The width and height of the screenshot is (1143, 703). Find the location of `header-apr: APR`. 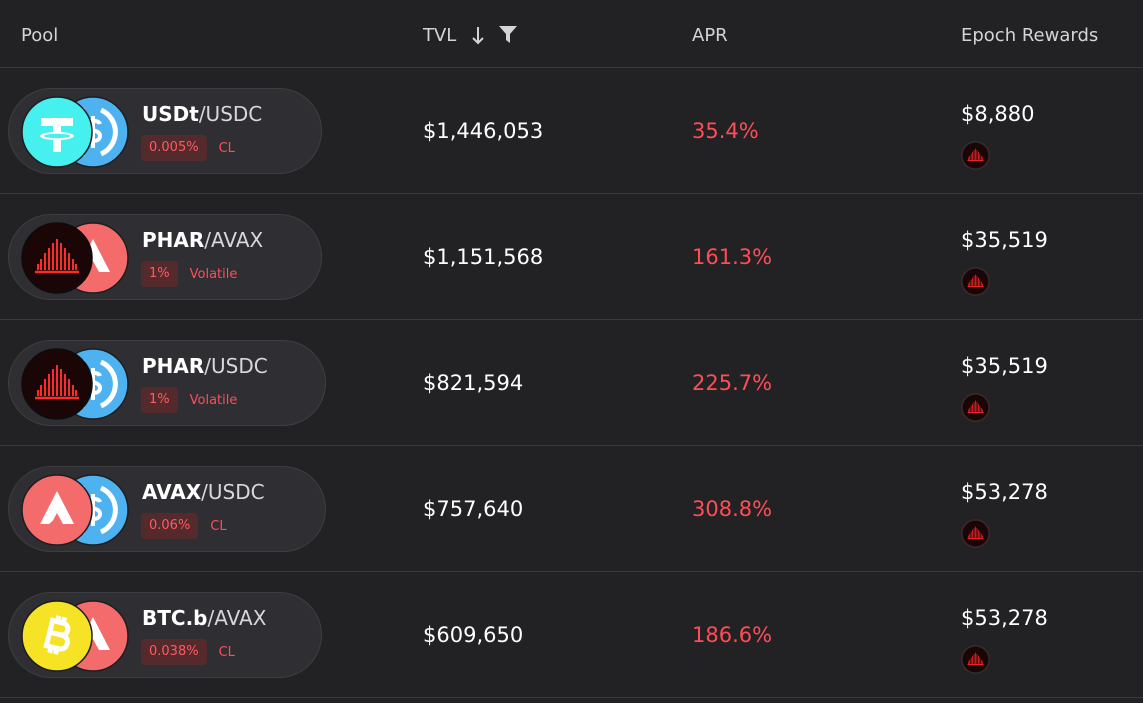

header-apr: APR is located at coordinates (710, 35).